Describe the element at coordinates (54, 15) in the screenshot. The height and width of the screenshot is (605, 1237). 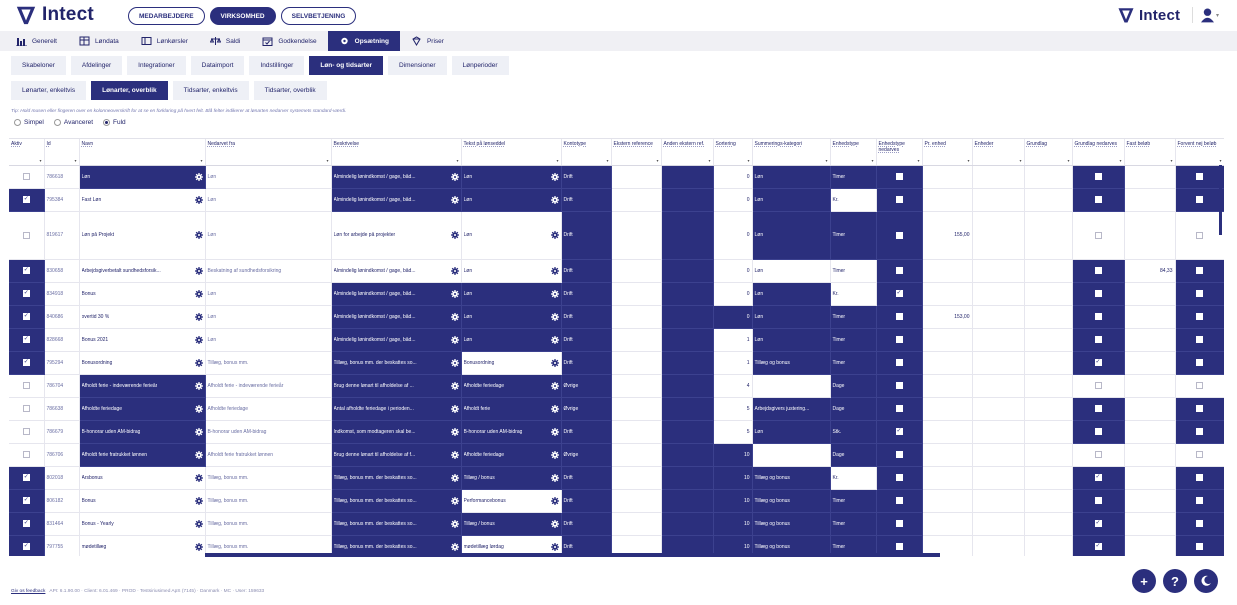
I see `app-logo: Intect` at that location.